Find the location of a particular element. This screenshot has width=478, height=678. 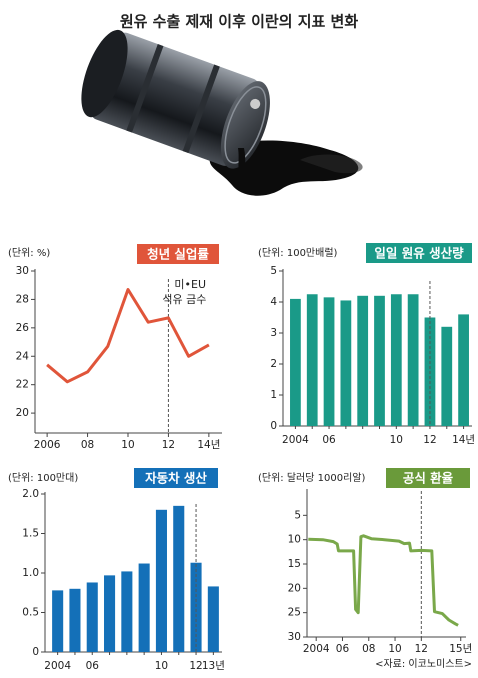

y-tick-label: 1 is located at coordinates (273, 395).